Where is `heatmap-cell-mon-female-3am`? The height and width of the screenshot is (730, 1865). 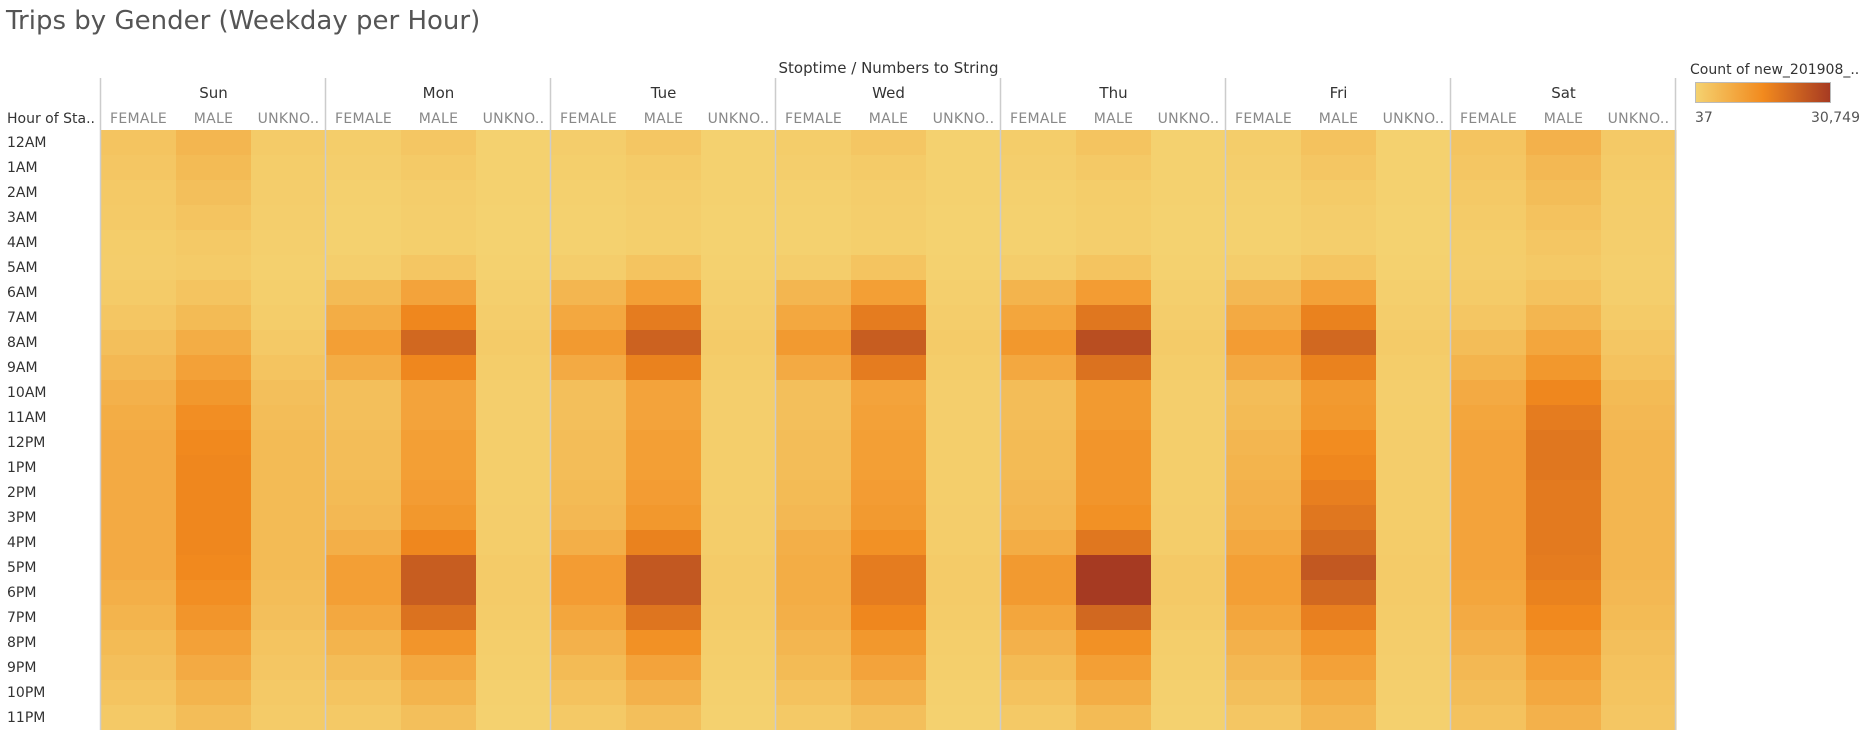 heatmap-cell-mon-female-3am is located at coordinates (364, 218).